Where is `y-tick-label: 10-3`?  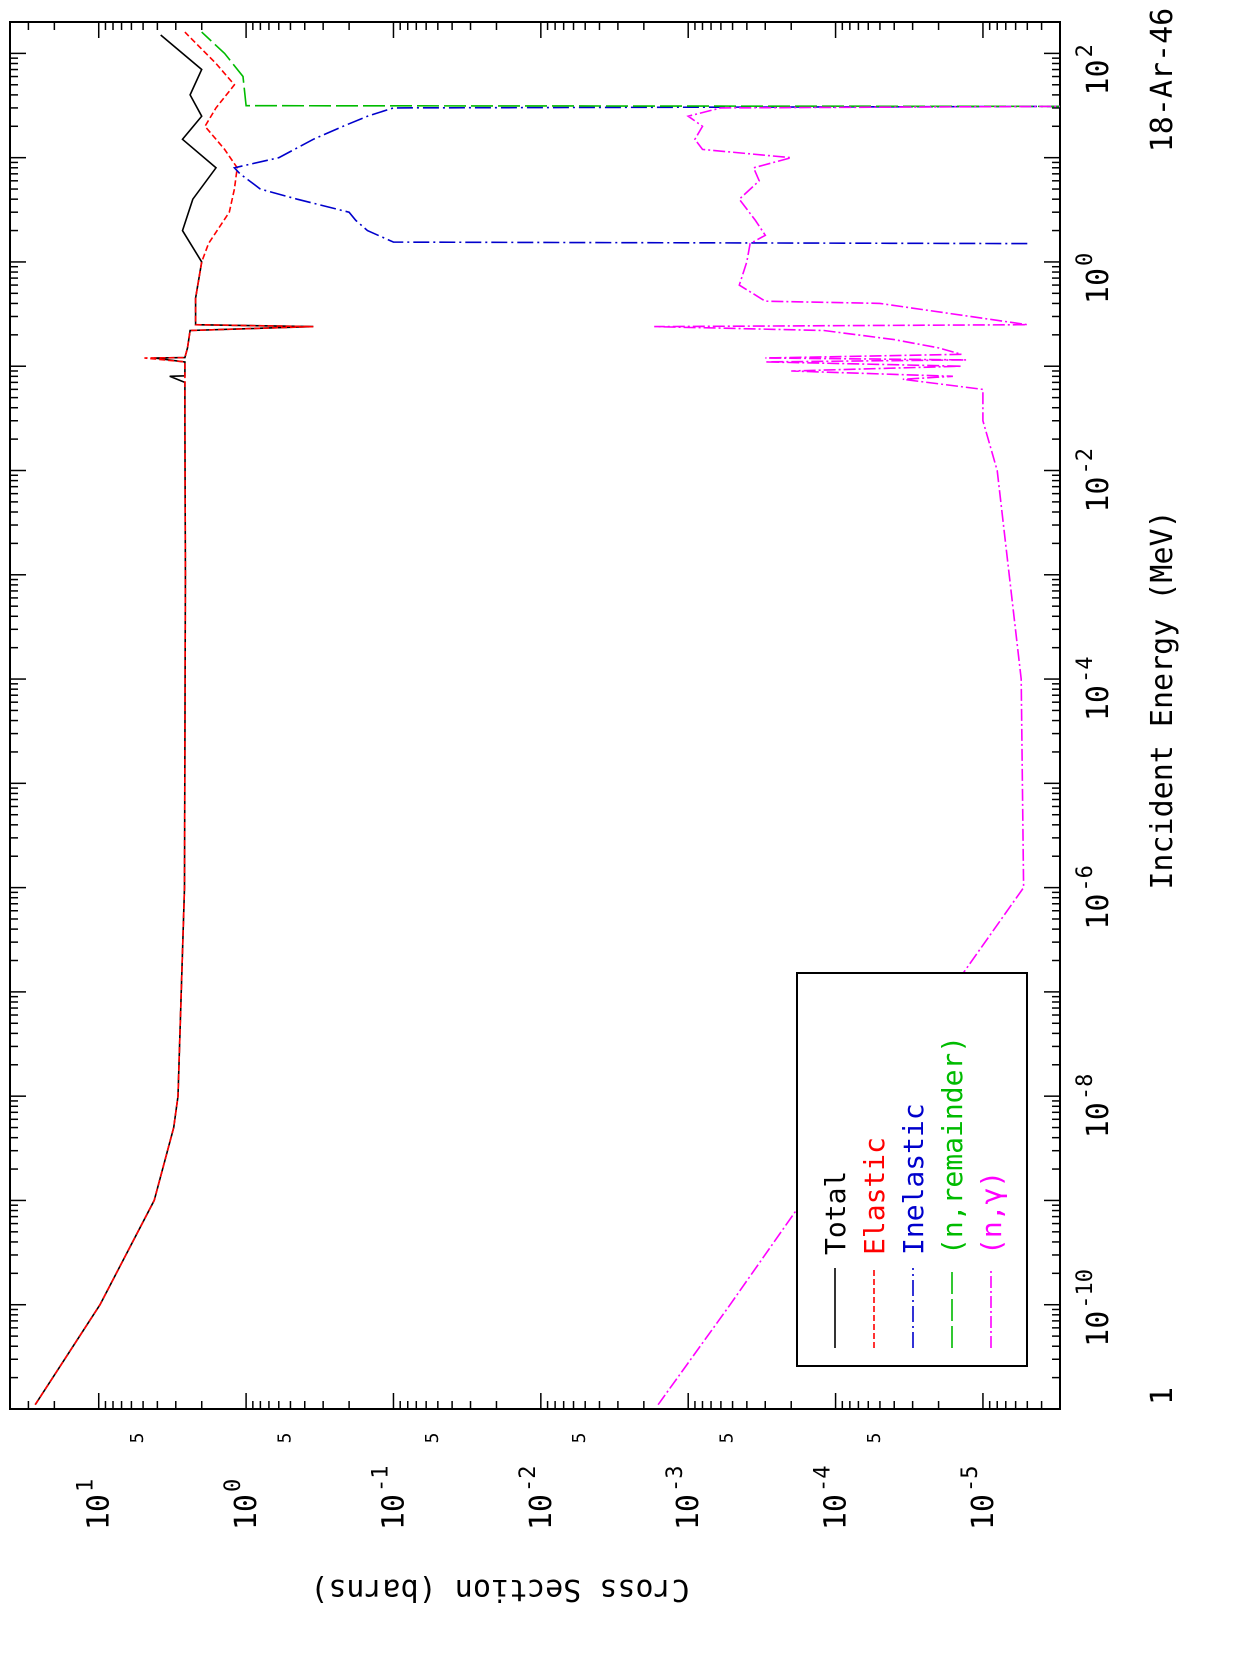 y-tick-label: 10-3 is located at coordinates (684, 1498).